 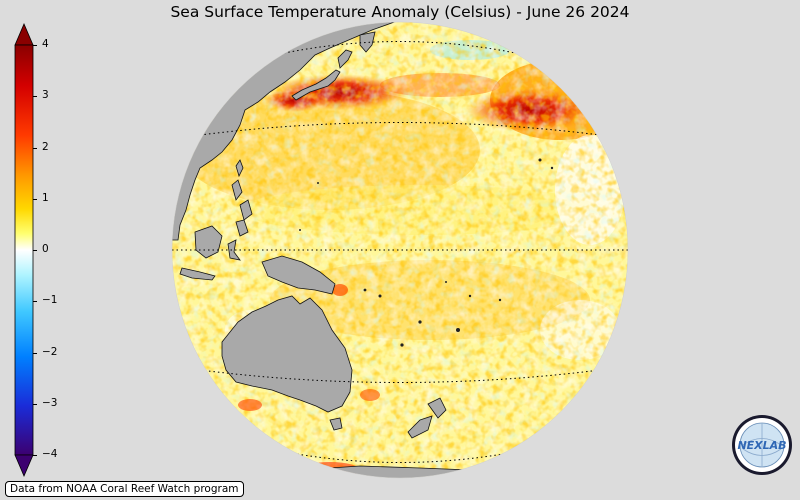 What do you see at coordinates (24, 250) in the screenshot?
I see `colorbar-graphic` at bounding box center [24, 250].